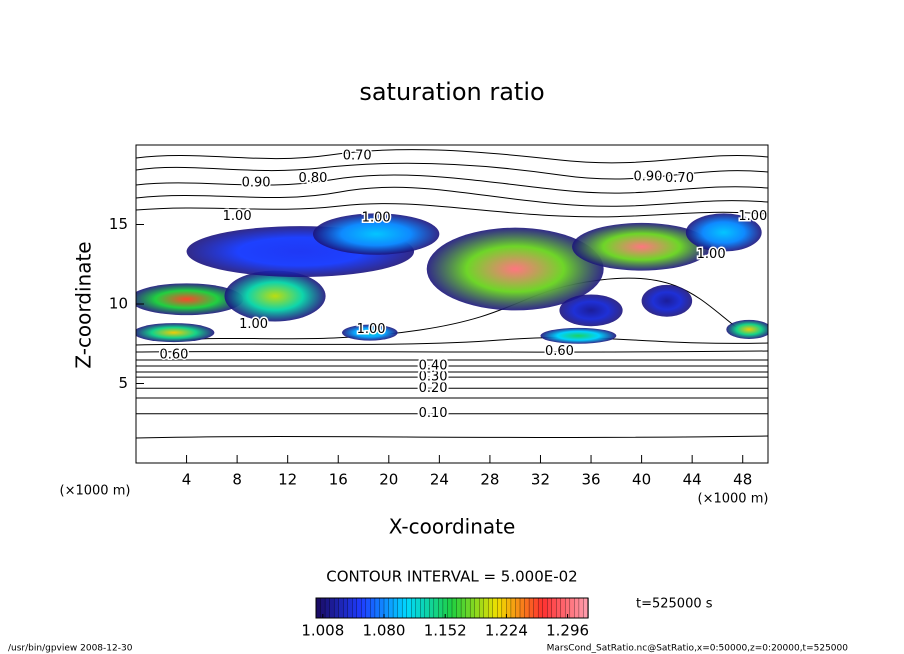 The height and width of the screenshot is (654, 904). What do you see at coordinates (590, 480) in the screenshot?
I see `x-tick-label: 36` at bounding box center [590, 480].